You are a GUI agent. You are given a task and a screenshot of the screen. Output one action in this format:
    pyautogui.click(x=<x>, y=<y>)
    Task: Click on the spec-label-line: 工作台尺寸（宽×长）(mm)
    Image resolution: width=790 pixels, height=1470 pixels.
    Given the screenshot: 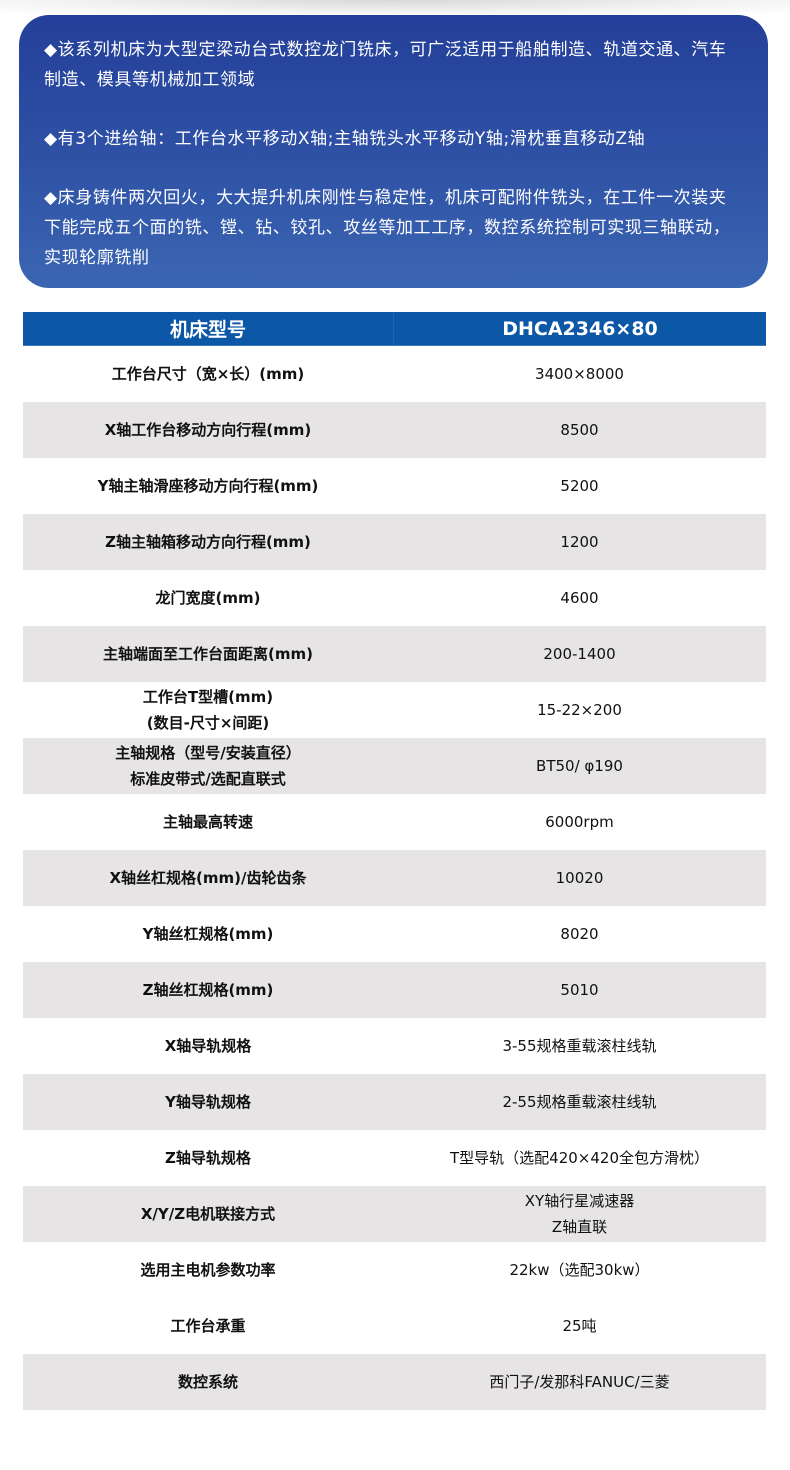 What is the action you would take?
    pyautogui.click(x=208, y=374)
    